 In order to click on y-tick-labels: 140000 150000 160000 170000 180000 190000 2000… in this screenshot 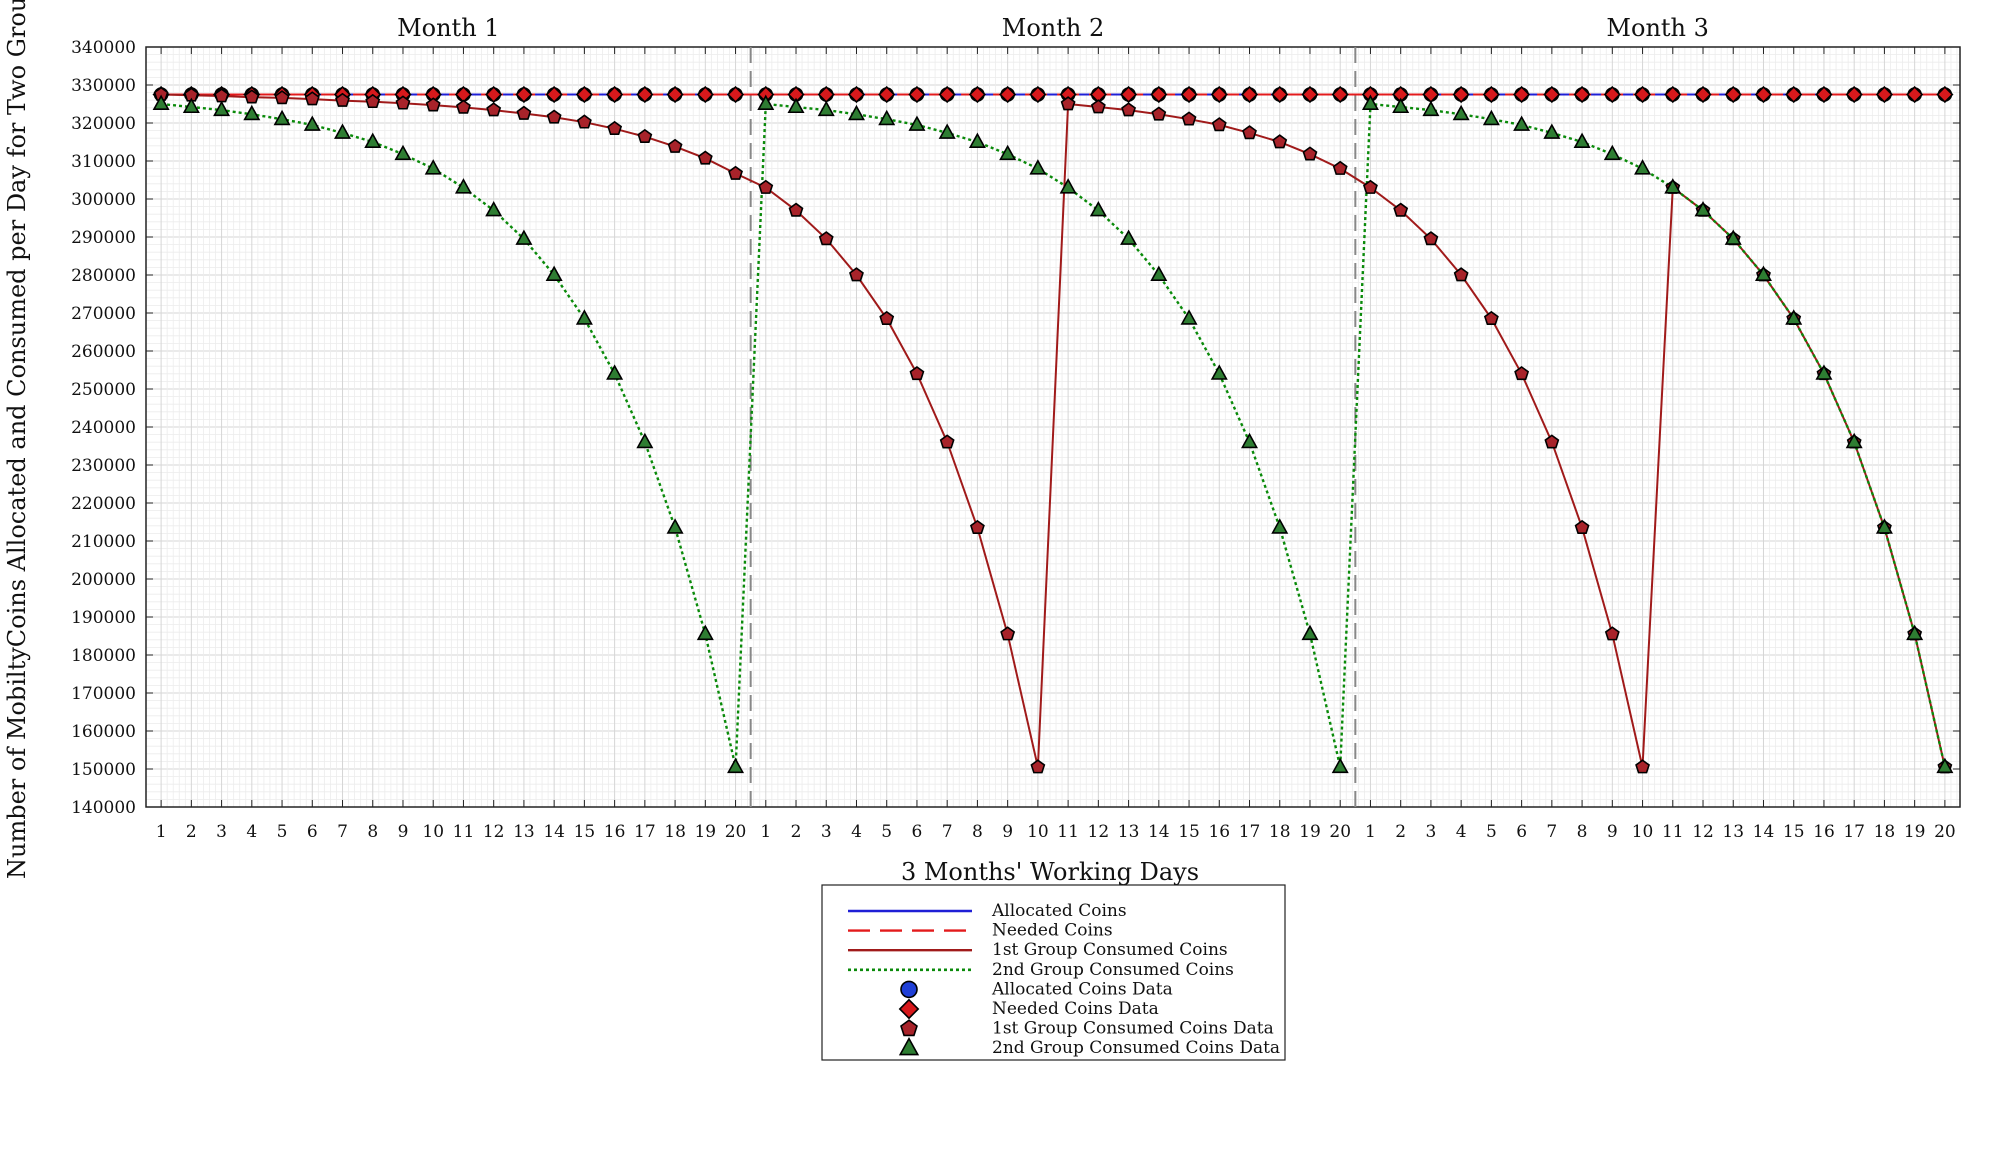, I will do `click(103, 428)`.